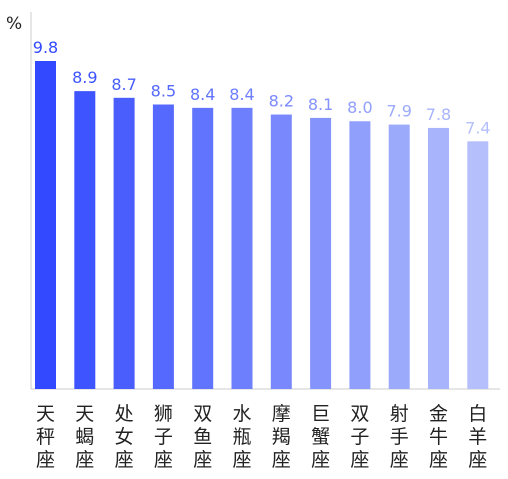  I want to click on value-label-10: 7.9, so click(398, 111).